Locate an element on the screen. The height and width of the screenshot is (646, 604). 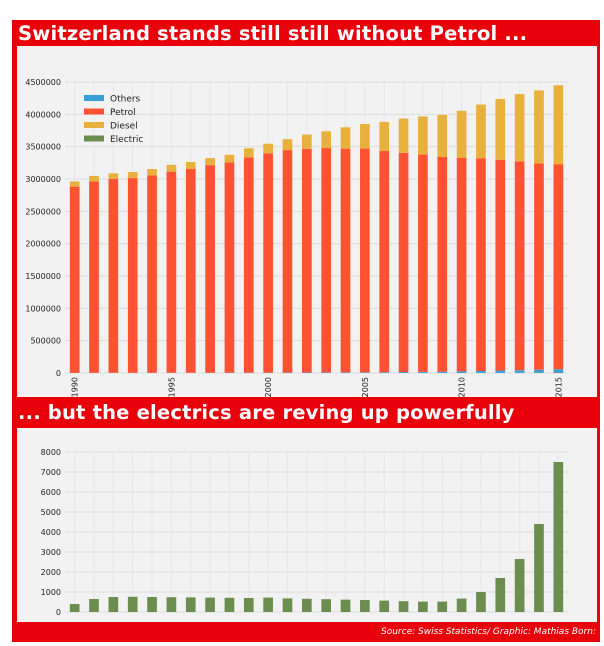
bar-electric-1994 is located at coordinates (152, 604).